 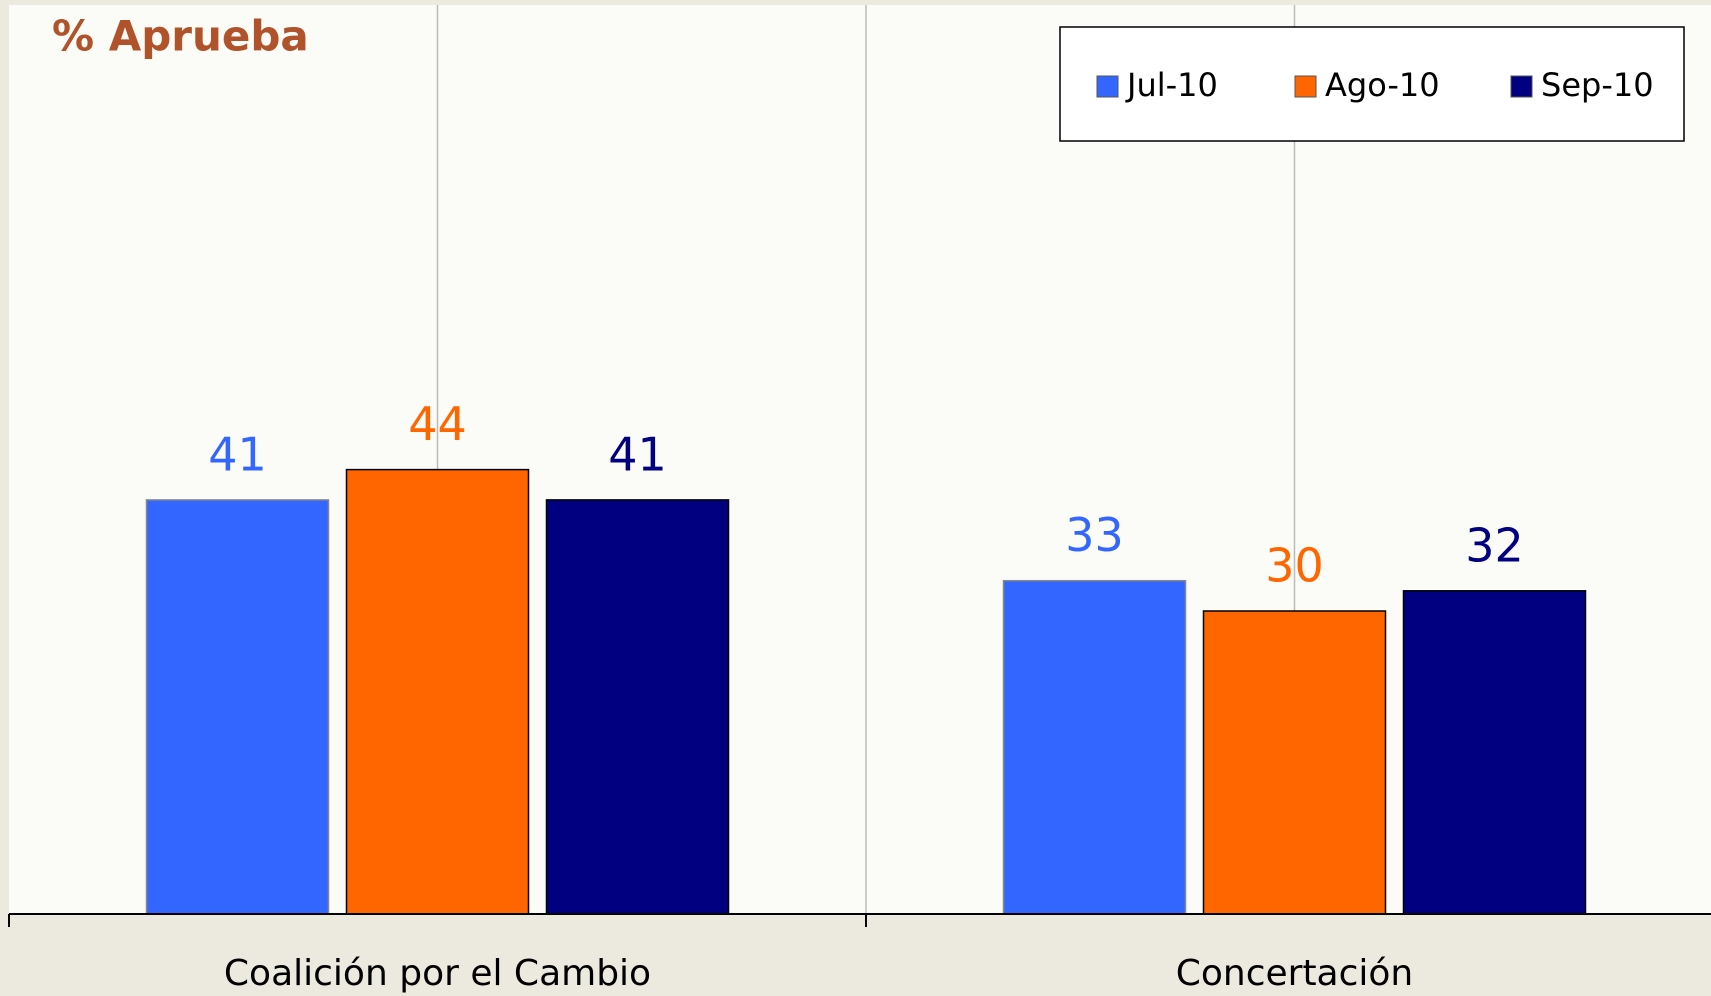 I want to click on legend-label: Jul-10, so click(x=1171, y=85).